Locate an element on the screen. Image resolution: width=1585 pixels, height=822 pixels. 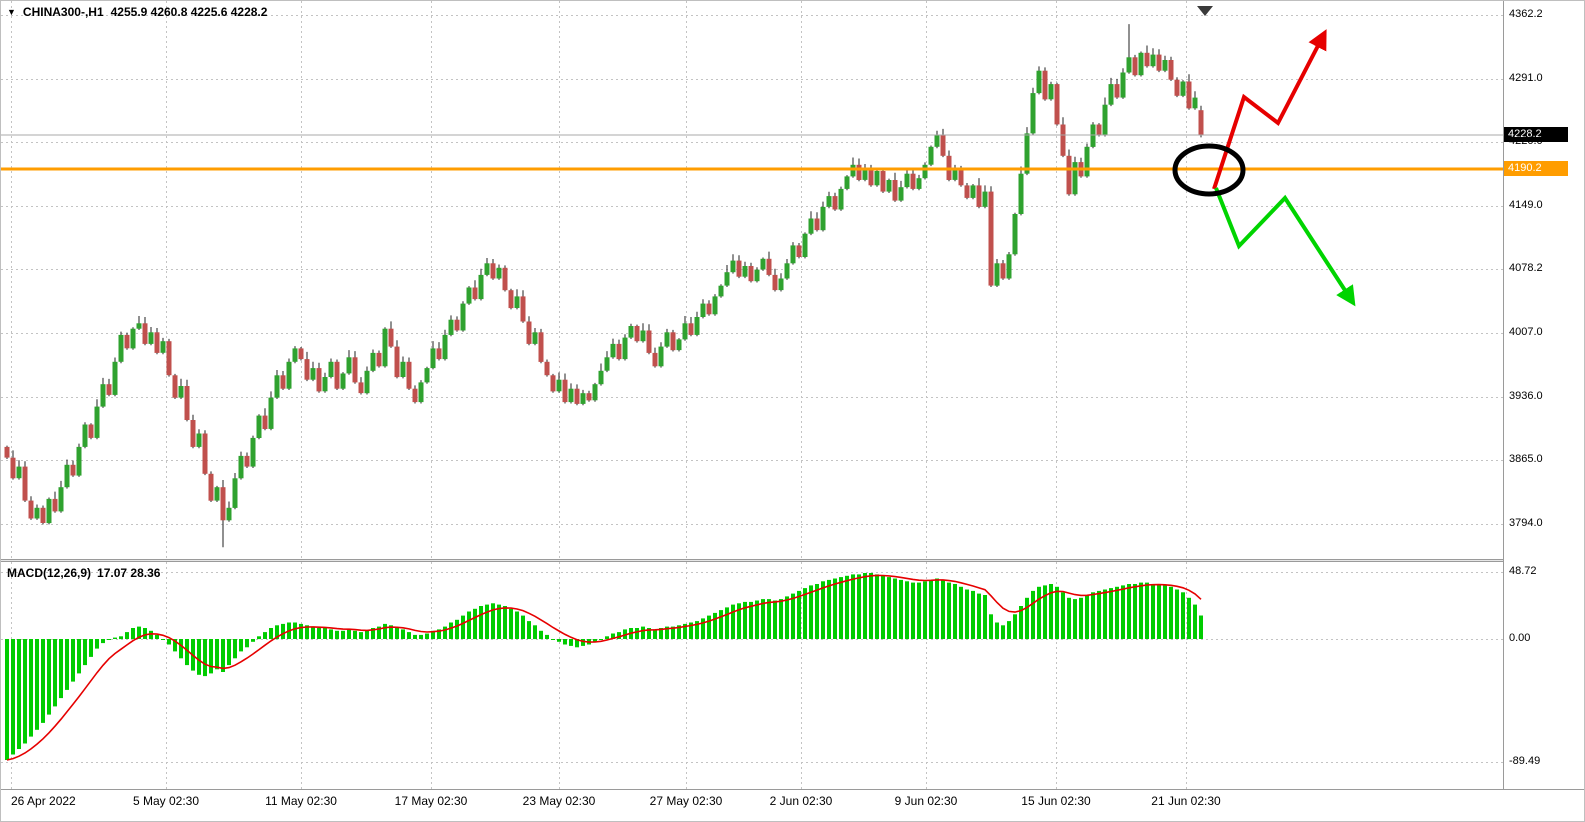
highlight-ellipse-annotation is located at coordinates (1209, 170).